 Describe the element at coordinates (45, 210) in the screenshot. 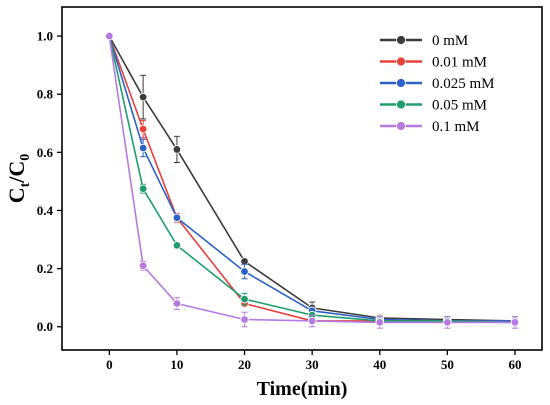

I see `y-tick-label: 0.4` at that location.